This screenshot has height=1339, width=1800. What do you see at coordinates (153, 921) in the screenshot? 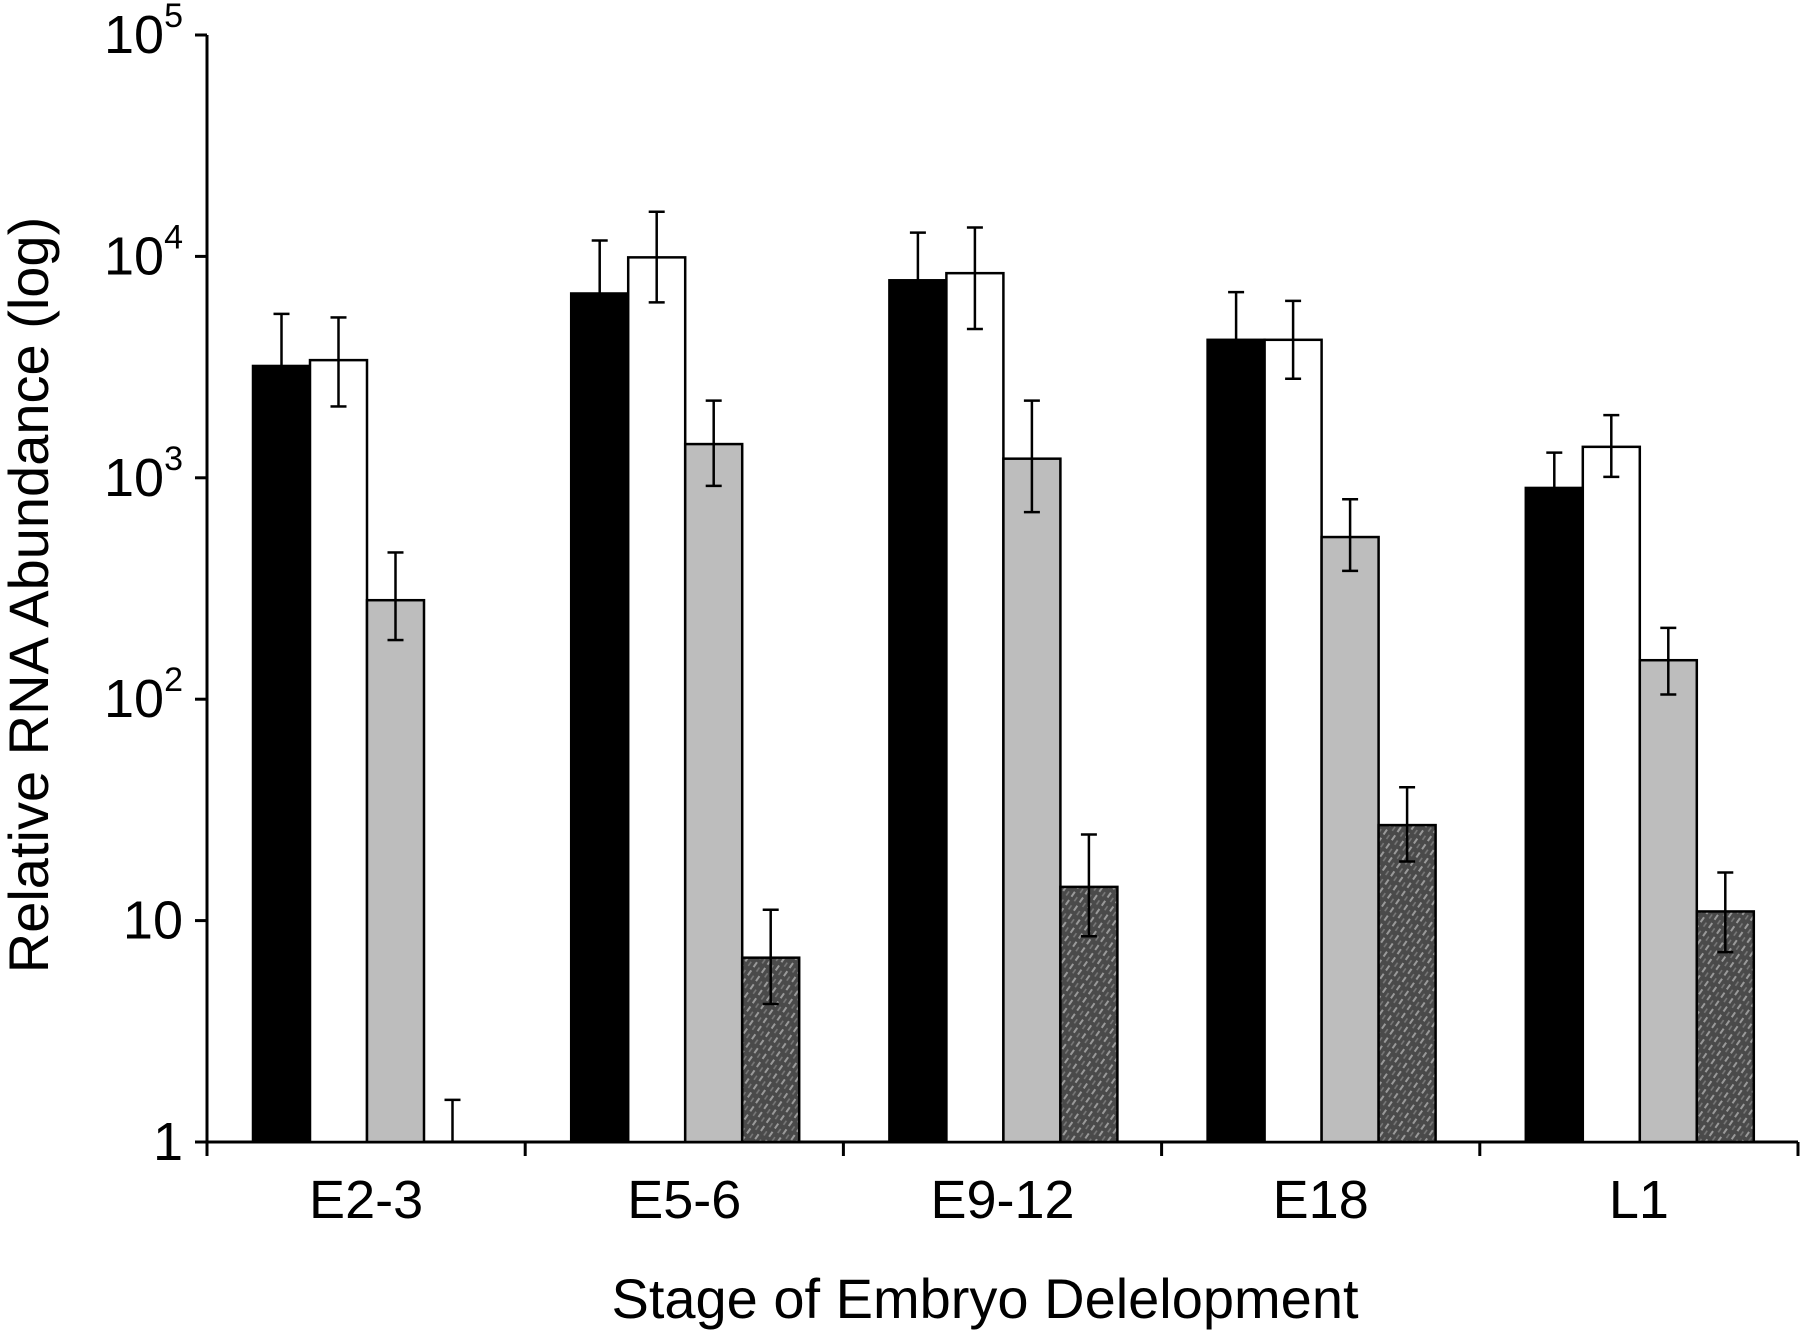
I see `y-tick-label: 10` at bounding box center [153, 921].